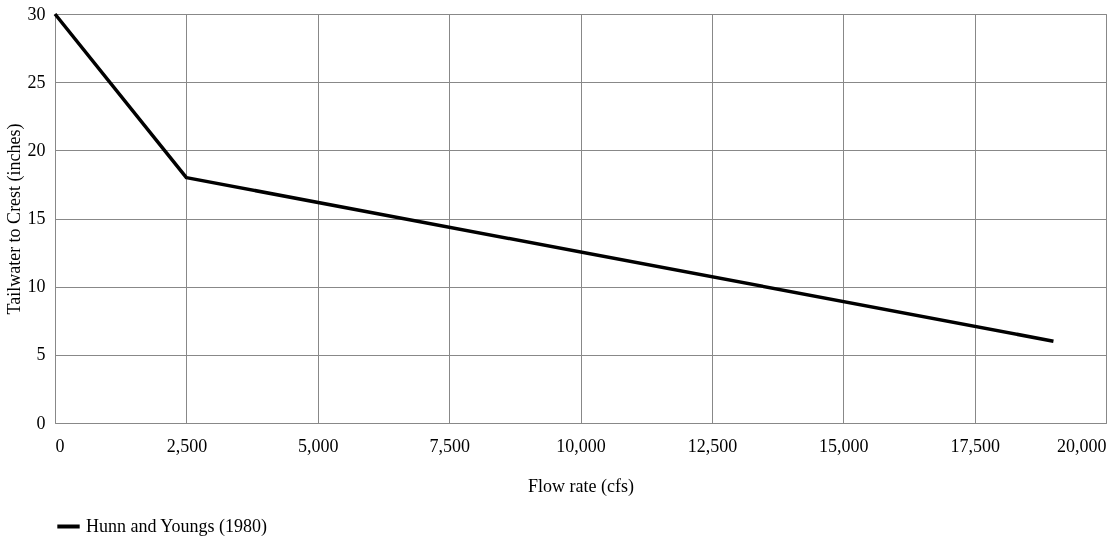 This screenshot has height=541, width=1111. Describe the element at coordinates (581, 486) in the screenshot. I see `x-axis-title: Flow rate (cfs)` at that location.